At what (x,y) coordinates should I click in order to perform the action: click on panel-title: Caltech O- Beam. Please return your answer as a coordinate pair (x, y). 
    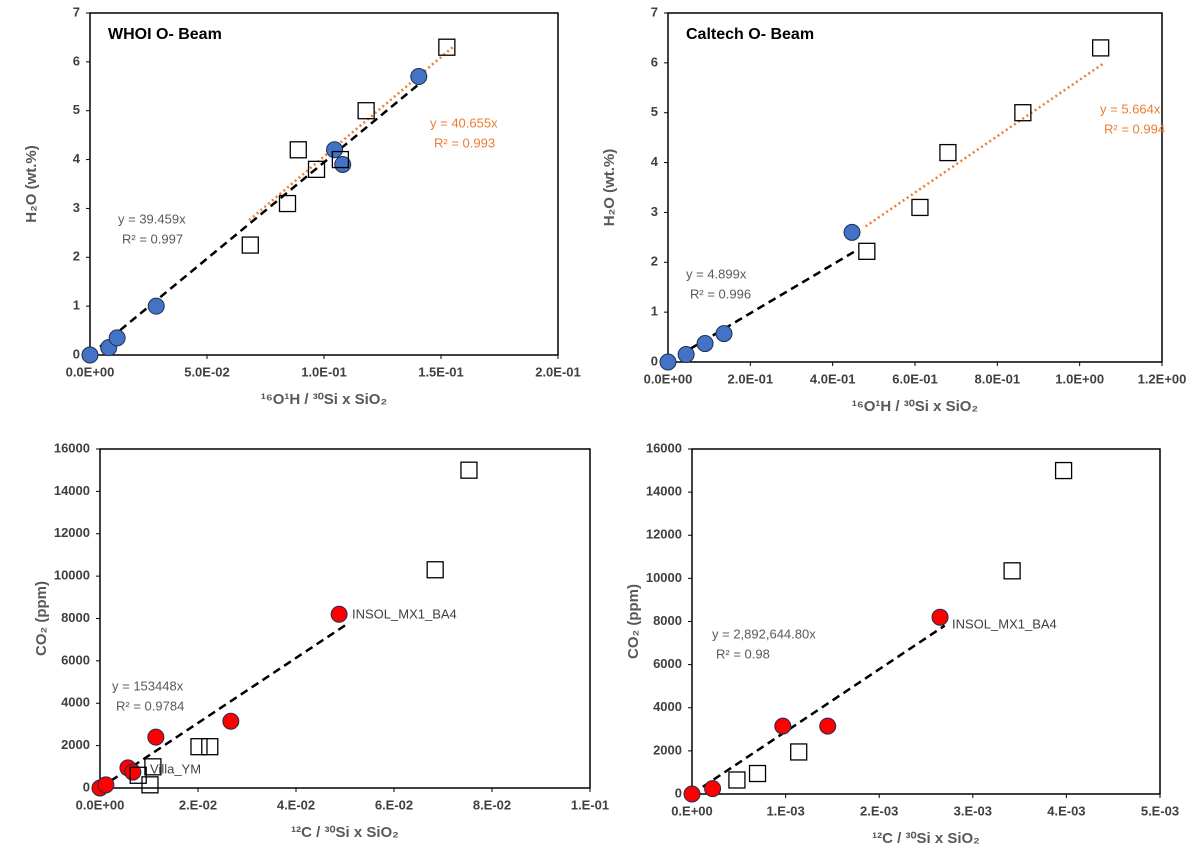
    Looking at the image, I should click on (750, 34).